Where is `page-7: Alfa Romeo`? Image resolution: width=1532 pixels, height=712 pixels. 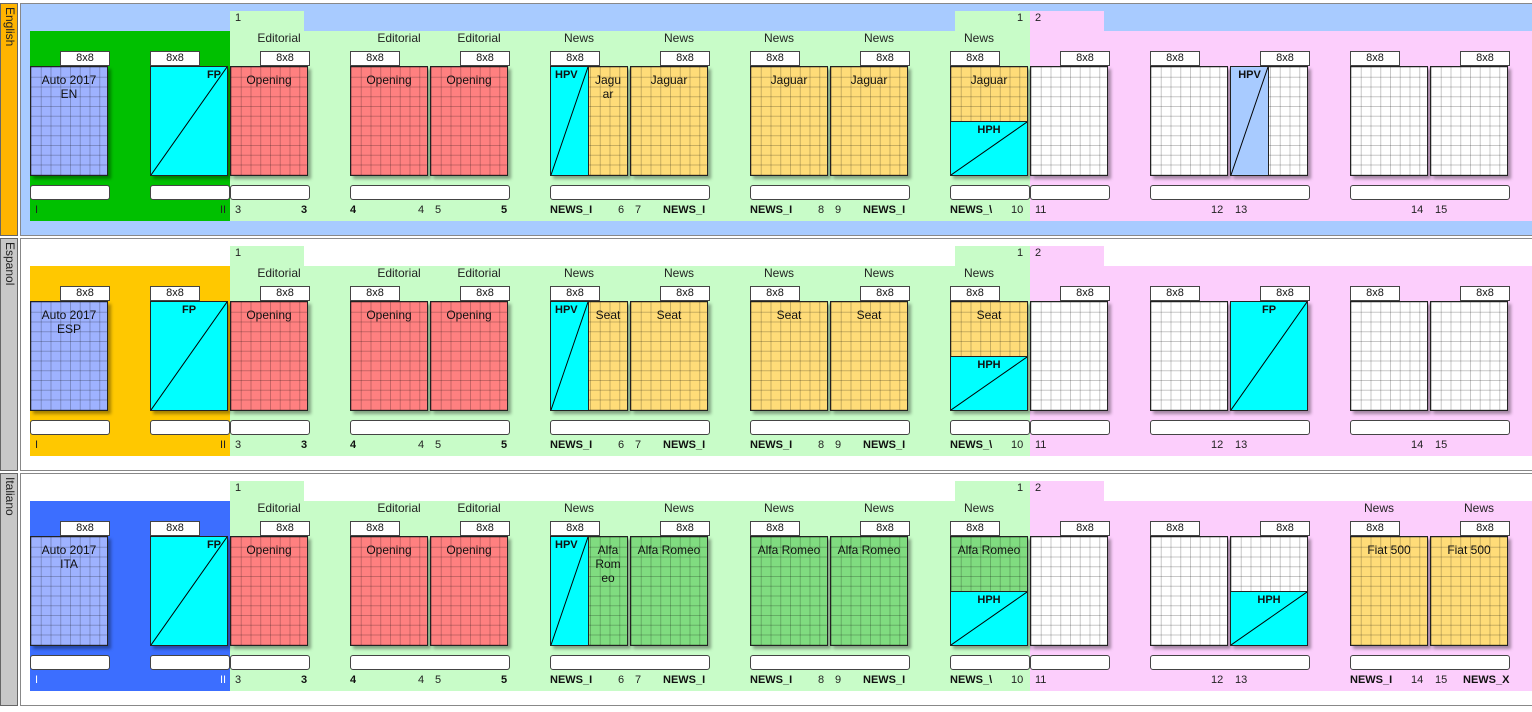 page-7: Alfa Romeo is located at coordinates (669, 591).